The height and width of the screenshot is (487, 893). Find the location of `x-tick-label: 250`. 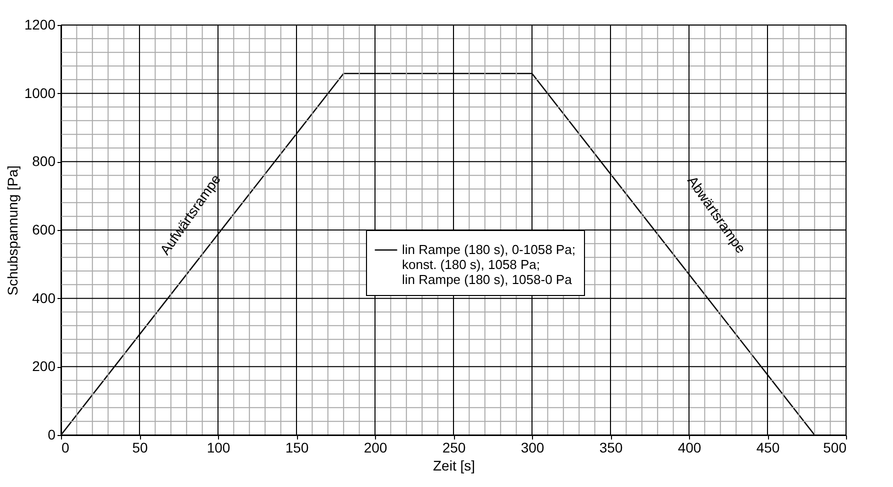

x-tick-label: 250 is located at coordinates (454, 448).